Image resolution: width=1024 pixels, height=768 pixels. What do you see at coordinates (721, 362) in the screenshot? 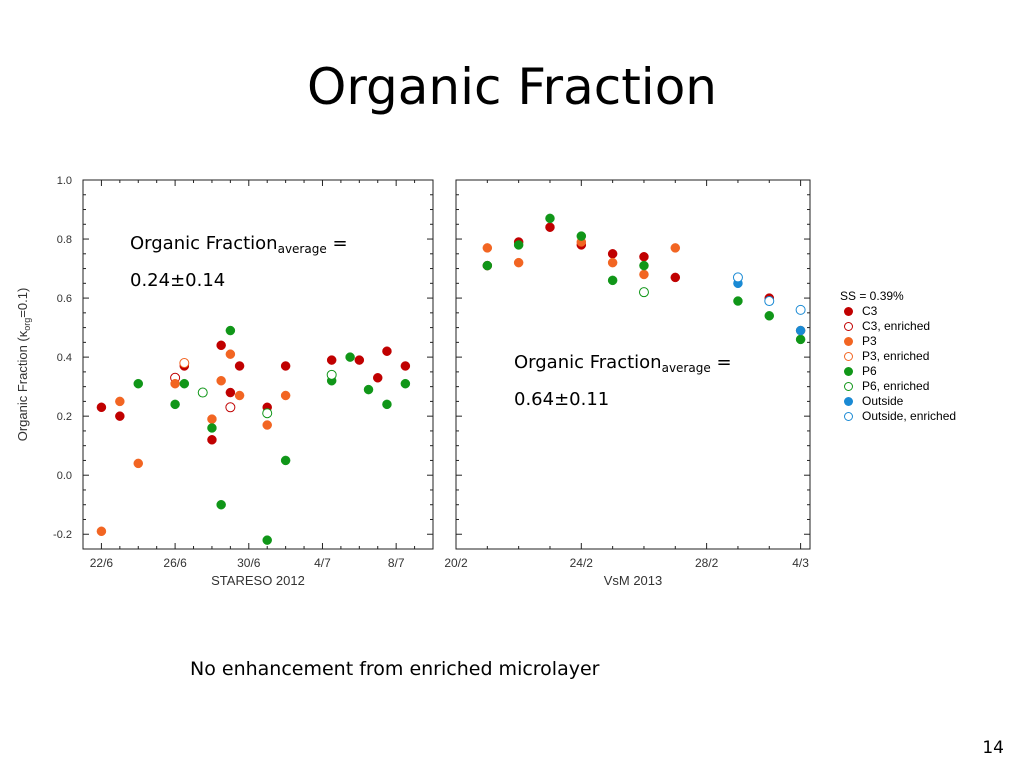
I see `annotation-vsm-tail: =` at bounding box center [721, 362].